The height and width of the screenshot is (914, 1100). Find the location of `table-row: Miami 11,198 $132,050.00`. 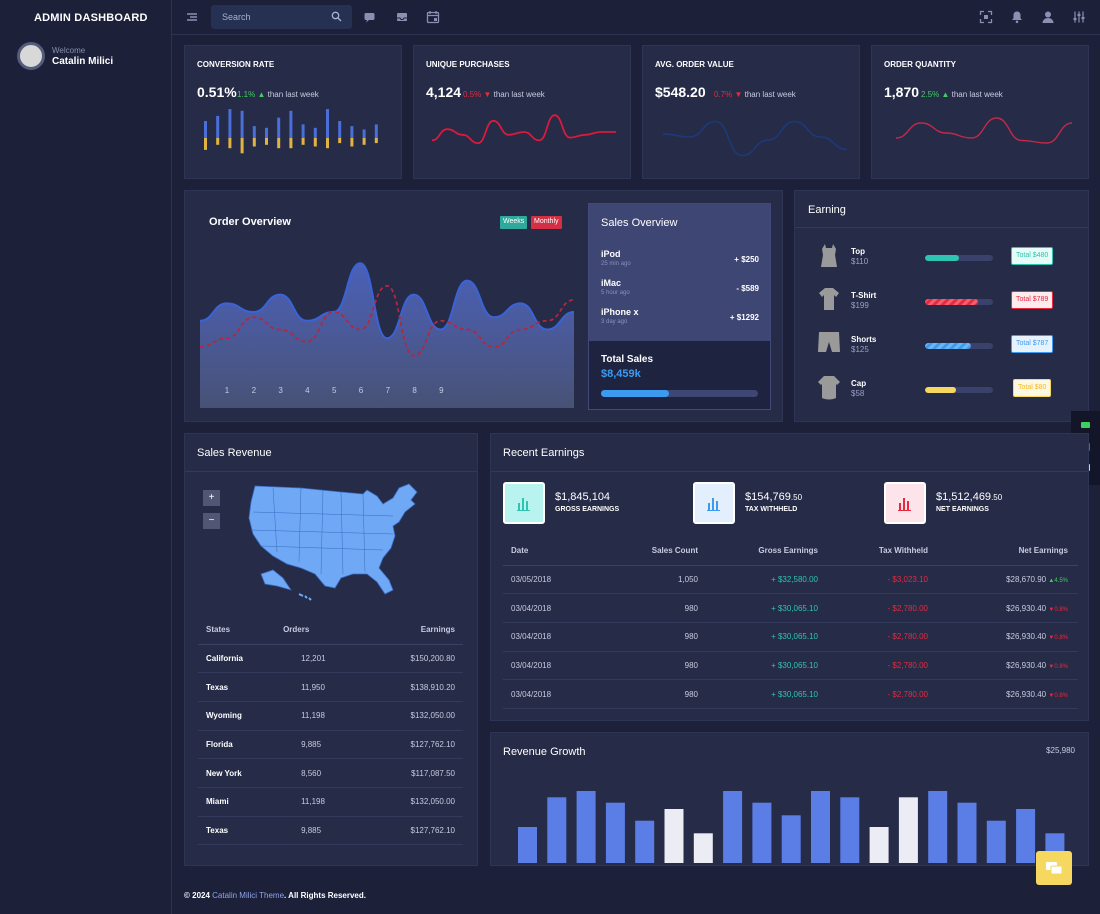

table-row: Miami 11,198 $132,050.00 is located at coordinates (330, 802).